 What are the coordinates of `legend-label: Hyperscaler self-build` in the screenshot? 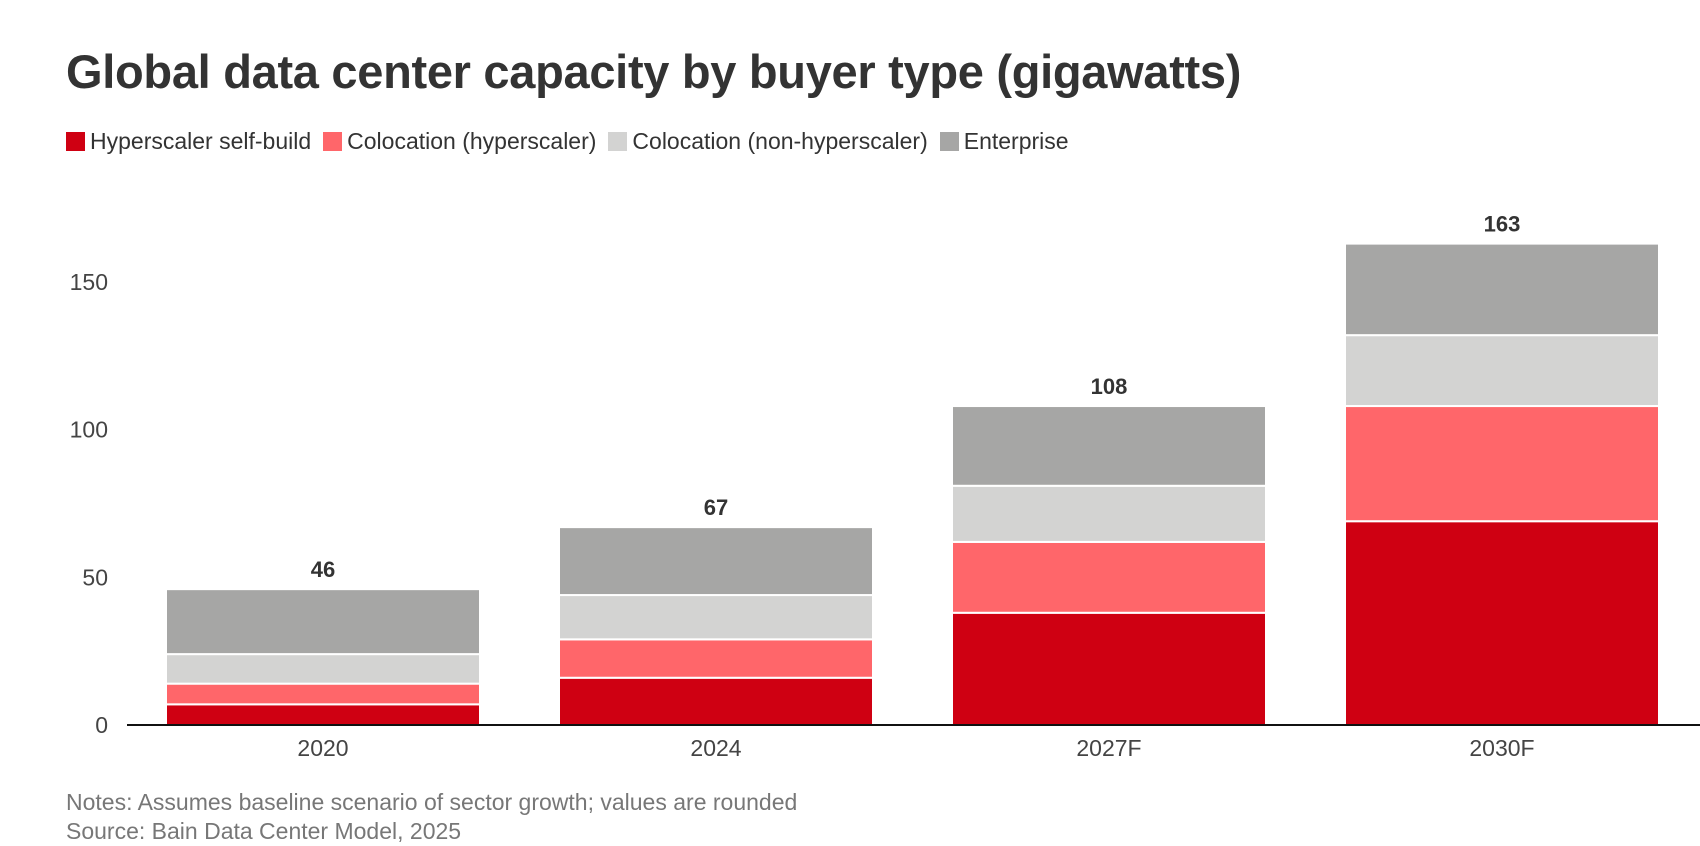 It's located at (201, 141).